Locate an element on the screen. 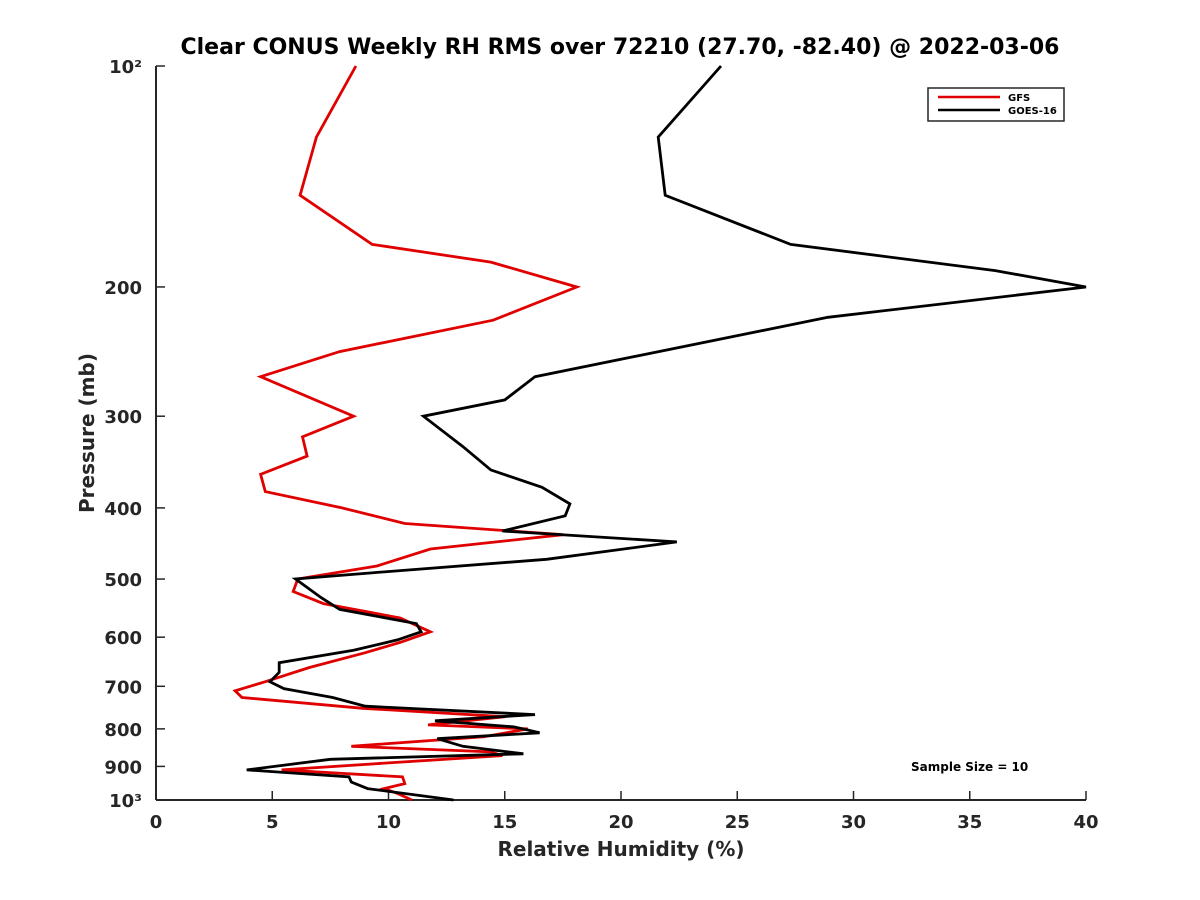 This screenshot has height=900, width=1200. legend: GFS GOES-16 is located at coordinates (996, 104).